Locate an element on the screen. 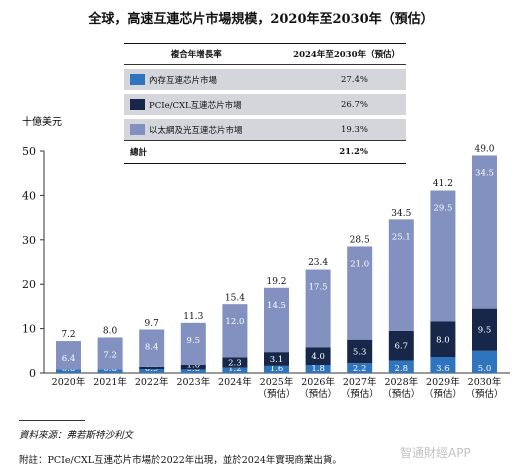  bar-segment-label: 3.1 is located at coordinates (277, 360).